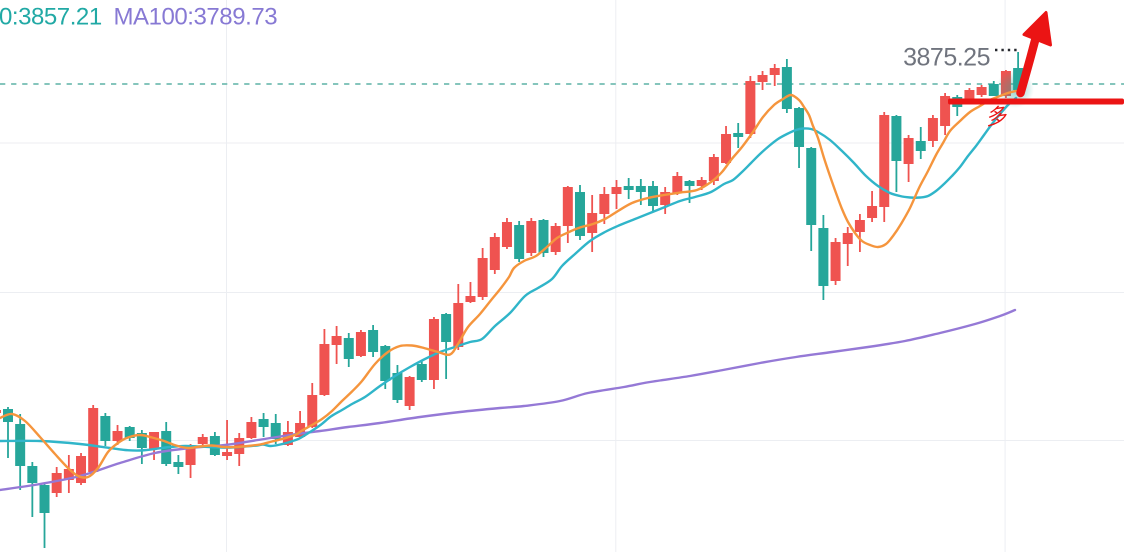  I want to click on svg-text: MA100:3789.73, so click(196, 17).